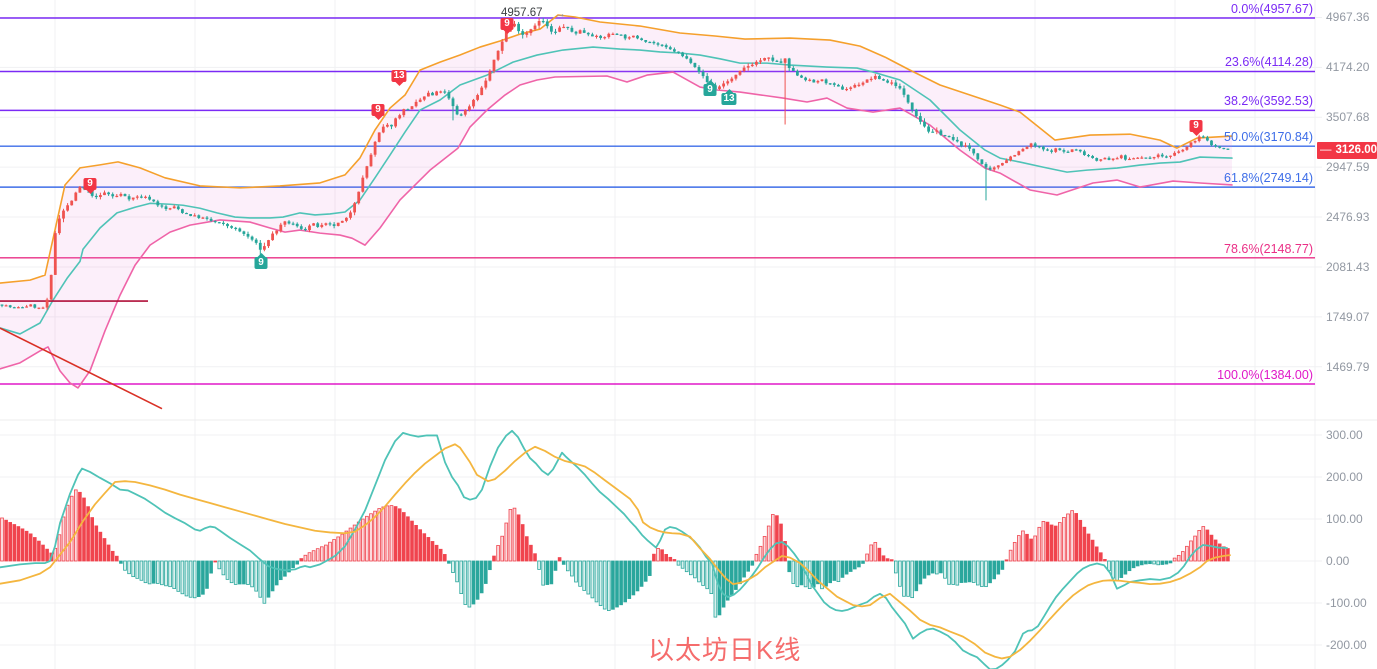  What do you see at coordinates (1268, 178) in the screenshot?
I see `fib-label-61-8: 61.8%(2749.14)` at bounding box center [1268, 178].